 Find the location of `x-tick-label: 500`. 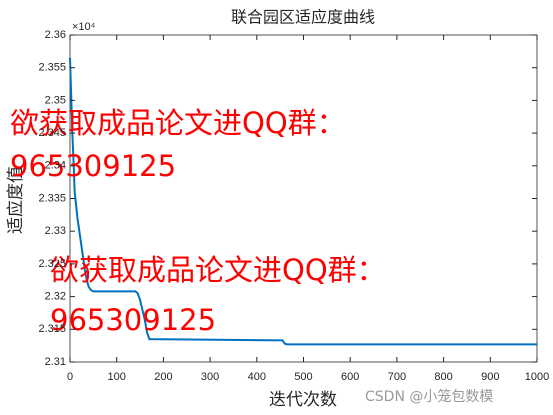

x-tick-label: 500 is located at coordinates (303, 377).